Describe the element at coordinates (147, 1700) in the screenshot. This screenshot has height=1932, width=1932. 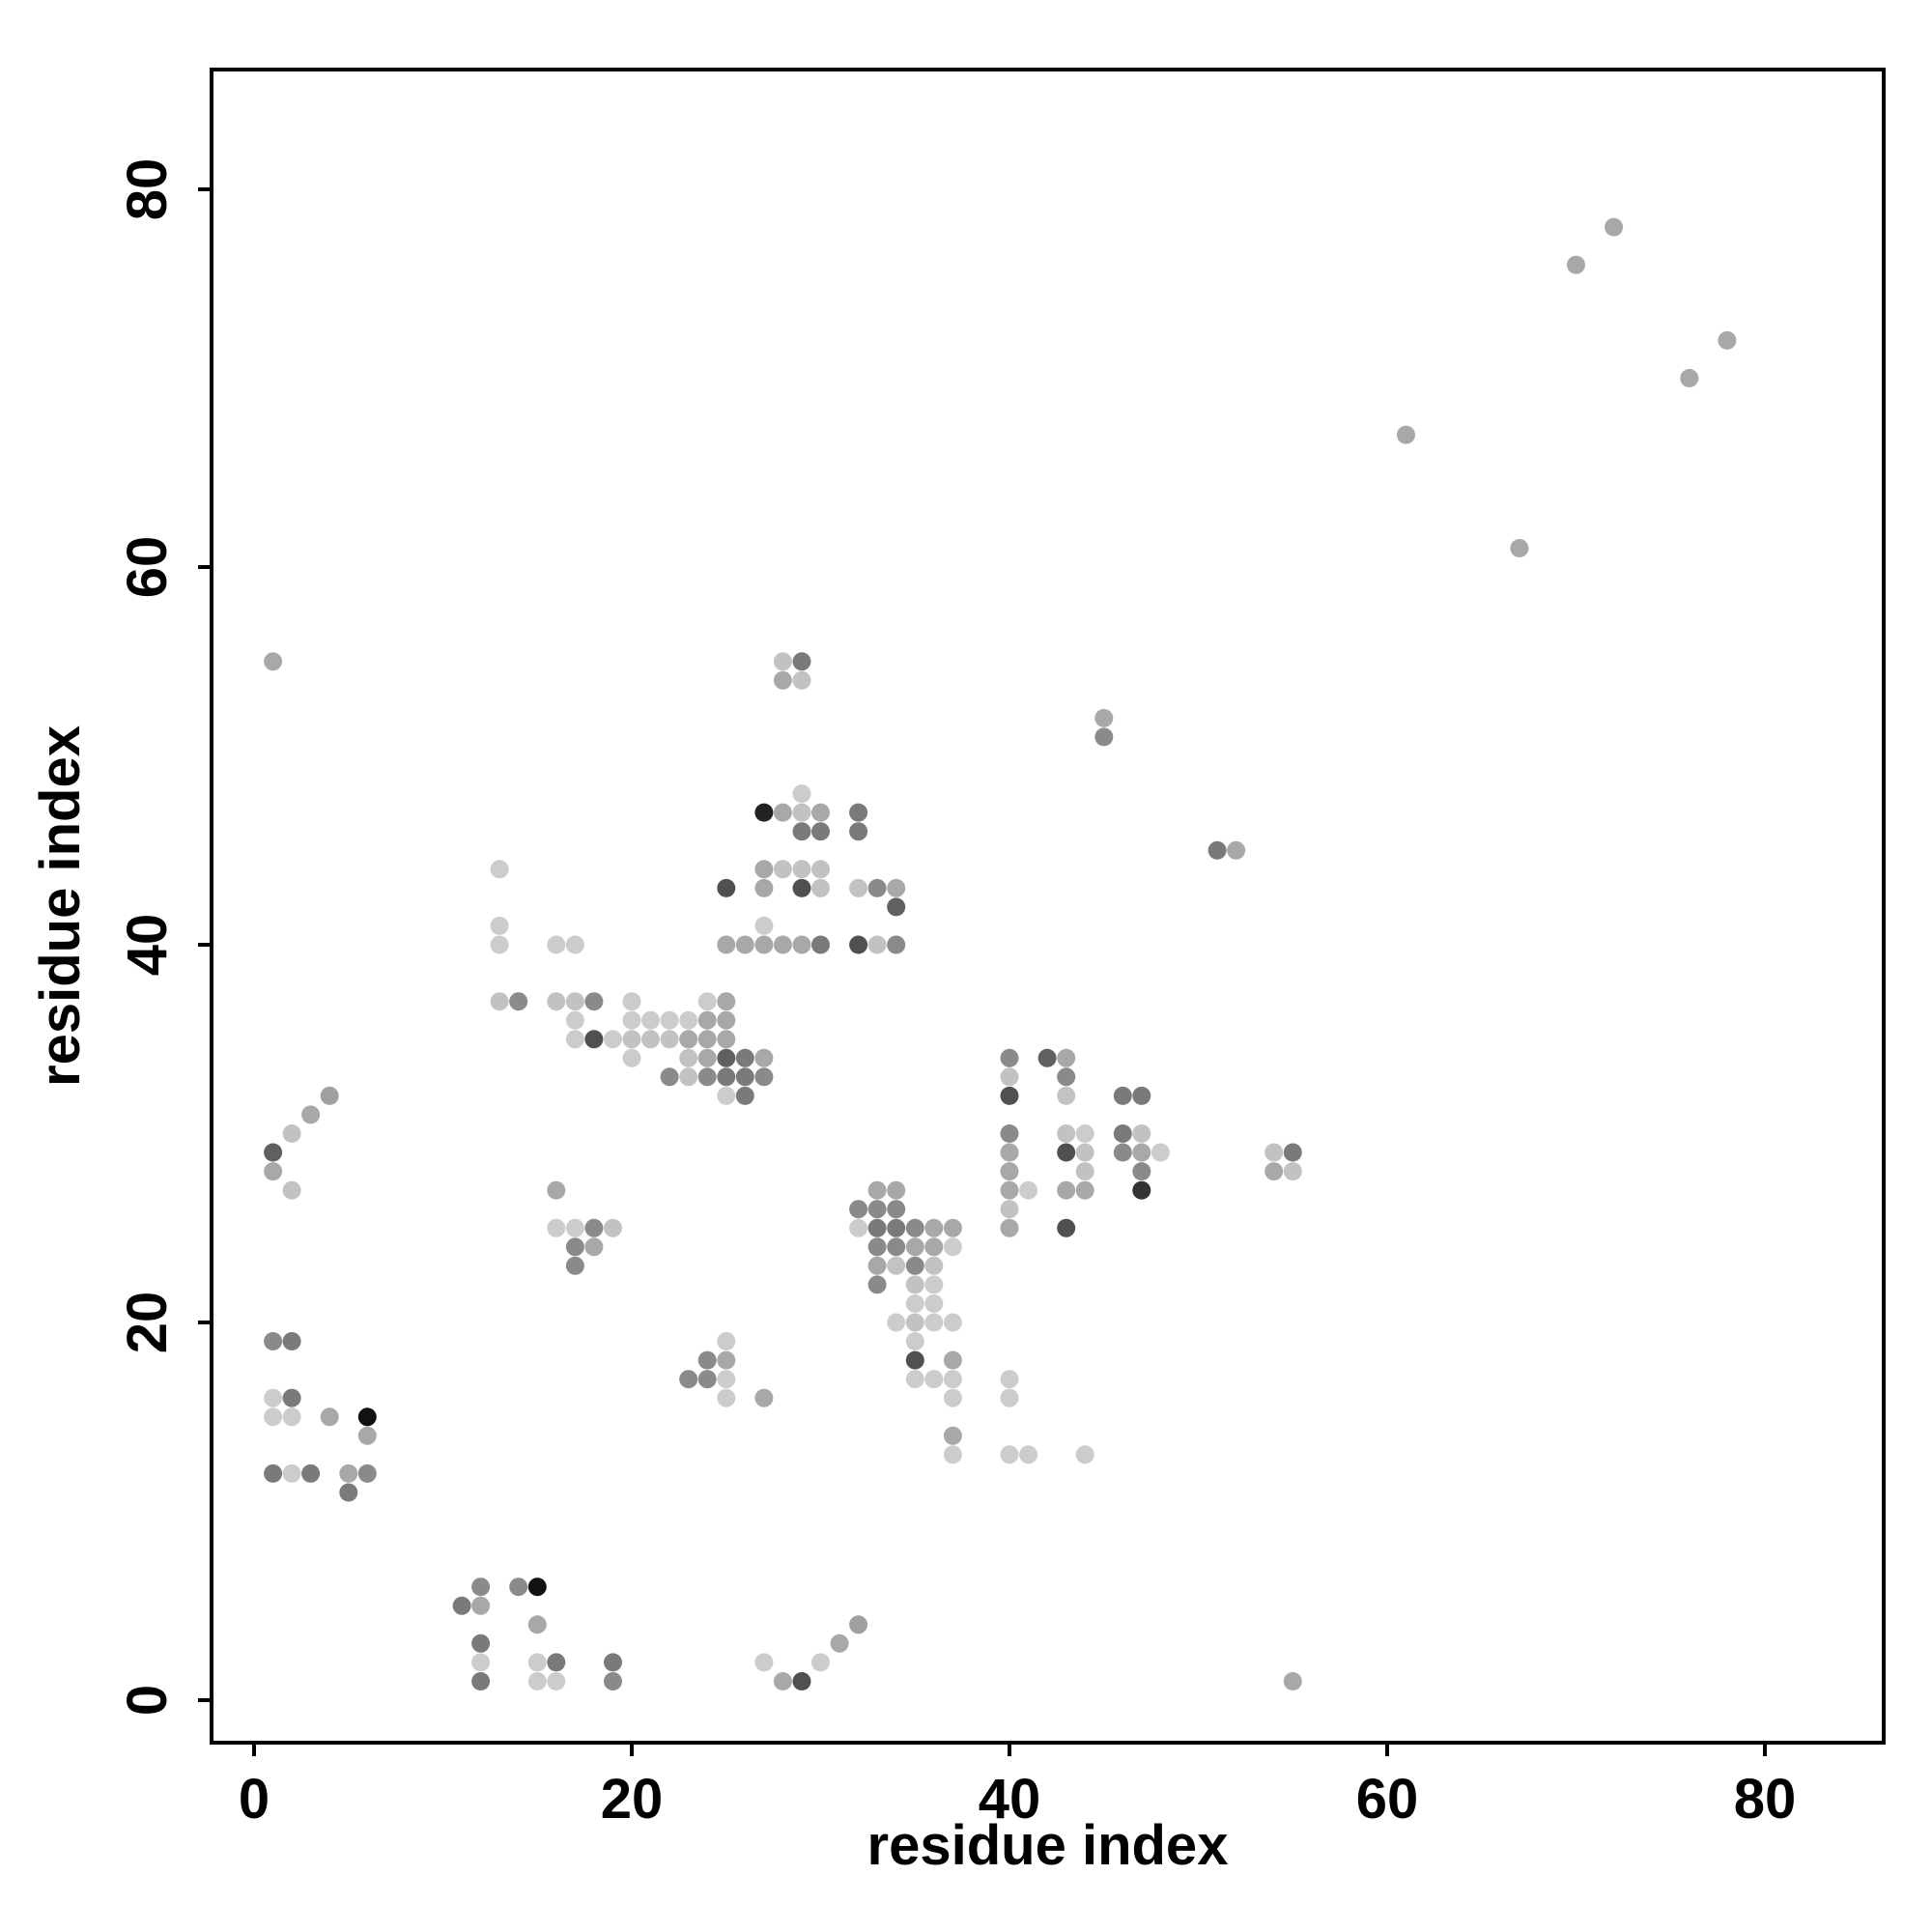
I see `y-tick-label: 0` at that location.